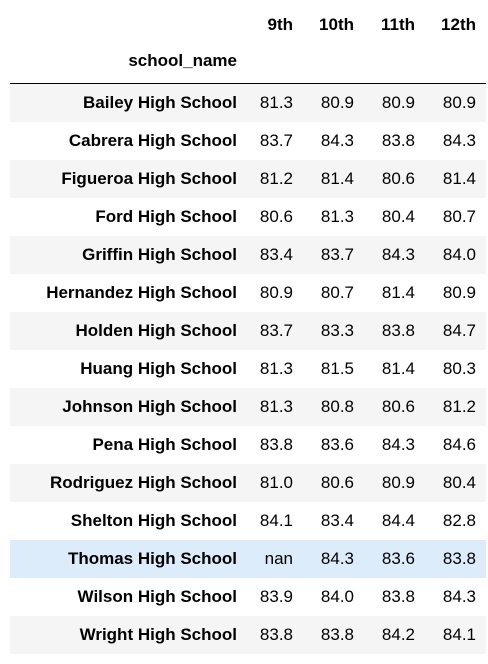 The width and height of the screenshot is (488, 664). I want to click on row-index-label: Hernandez High School, so click(141, 292).